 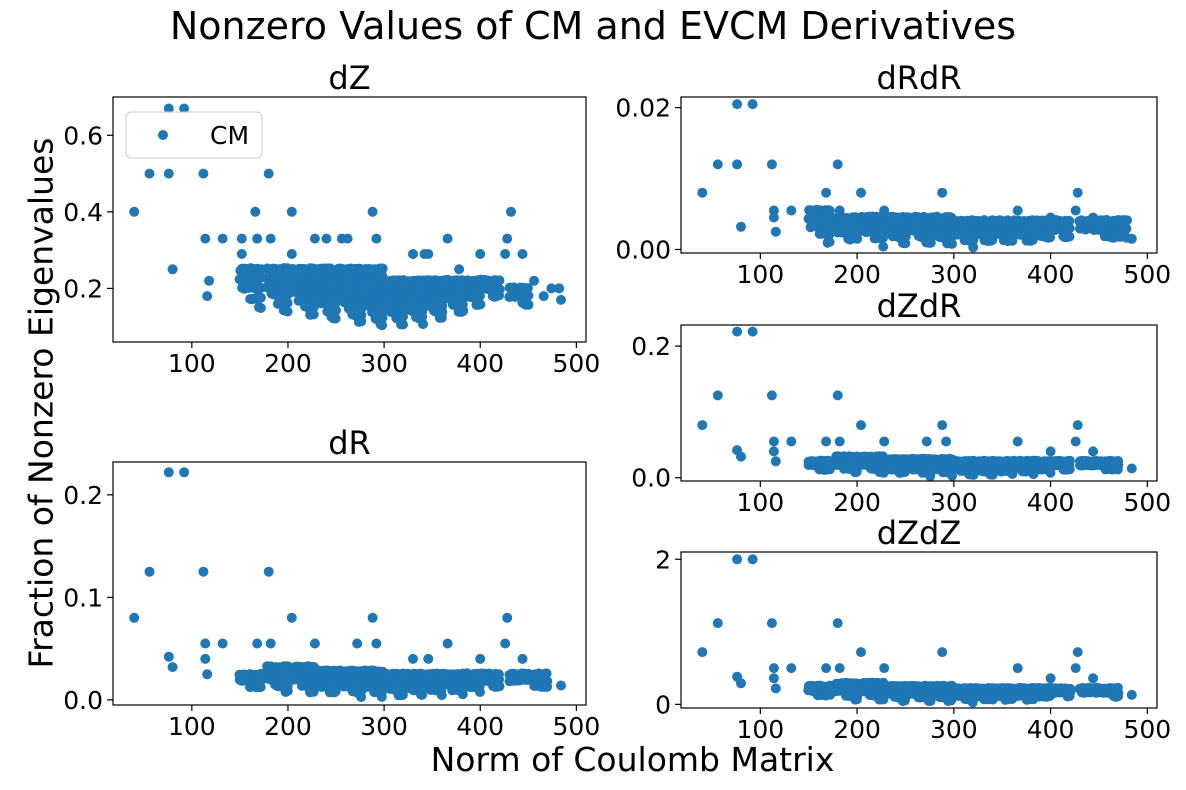 What do you see at coordinates (632, 759) in the screenshot?
I see `shared-x-axis-label: Norm of Coulomb Matrix` at bounding box center [632, 759].